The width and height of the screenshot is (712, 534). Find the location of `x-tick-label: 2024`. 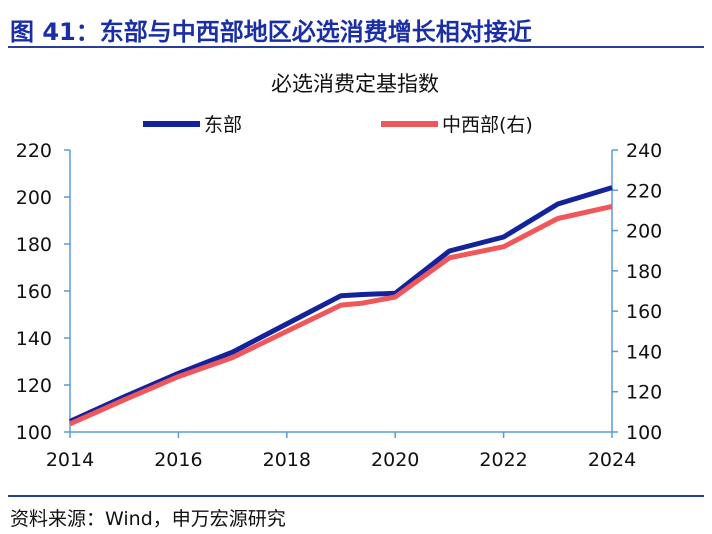

x-tick-label: 2024 is located at coordinates (612, 460).